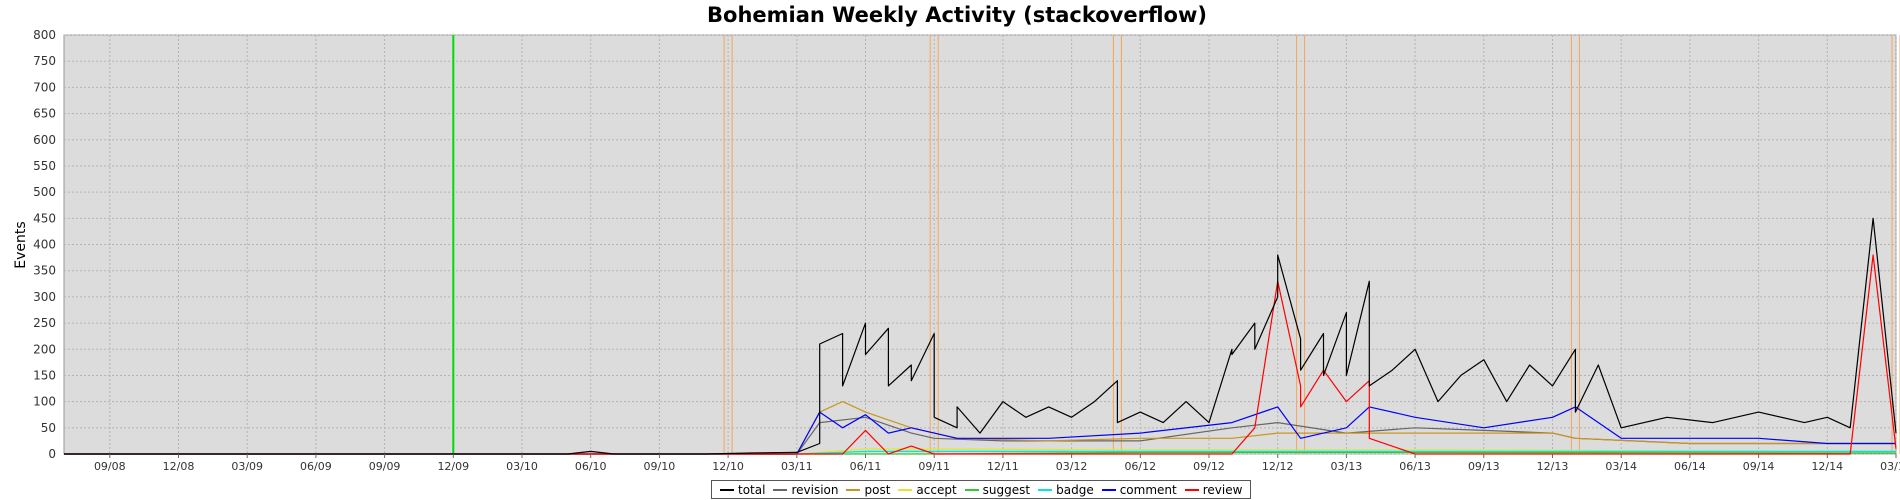 Image resolution: width=1900 pixels, height=500 pixels. Describe the element at coordinates (44, 218) in the screenshot. I see `y-tick-label: 450` at that location.